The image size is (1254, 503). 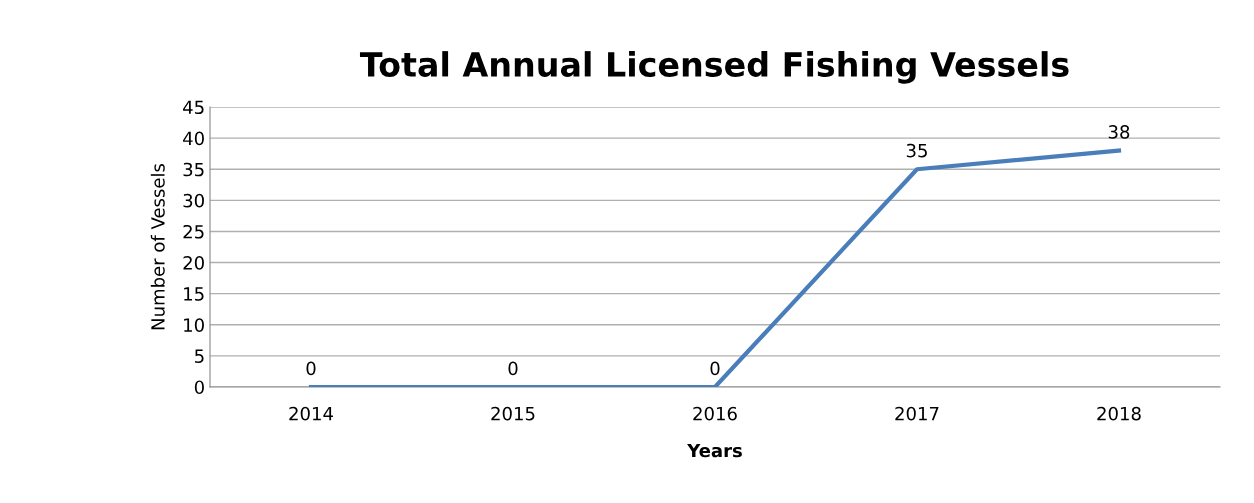 What do you see at coordinates (311, 413) in the screenshot?
I see `x-tick-label: 2014` at bounding box center [311, 413].